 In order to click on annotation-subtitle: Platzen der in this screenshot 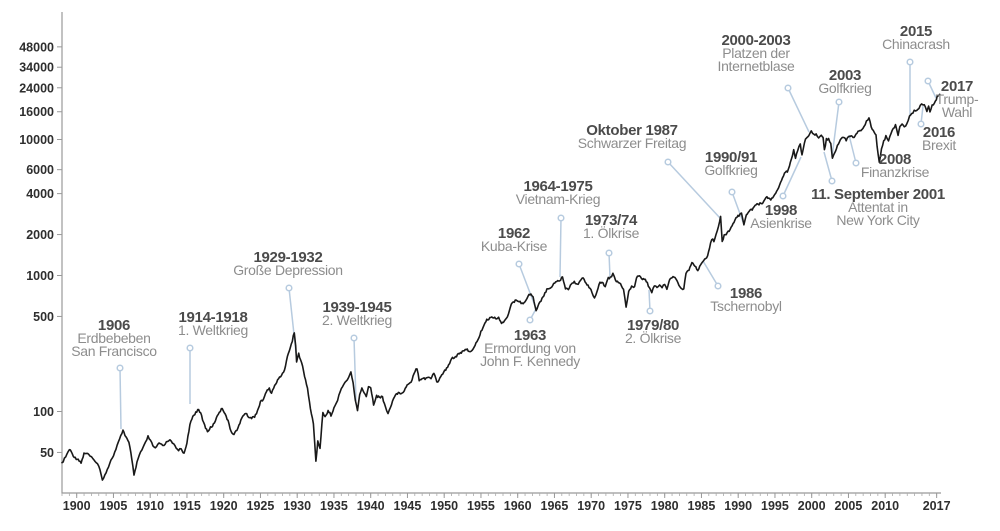, I will do `click(756, 53)`.